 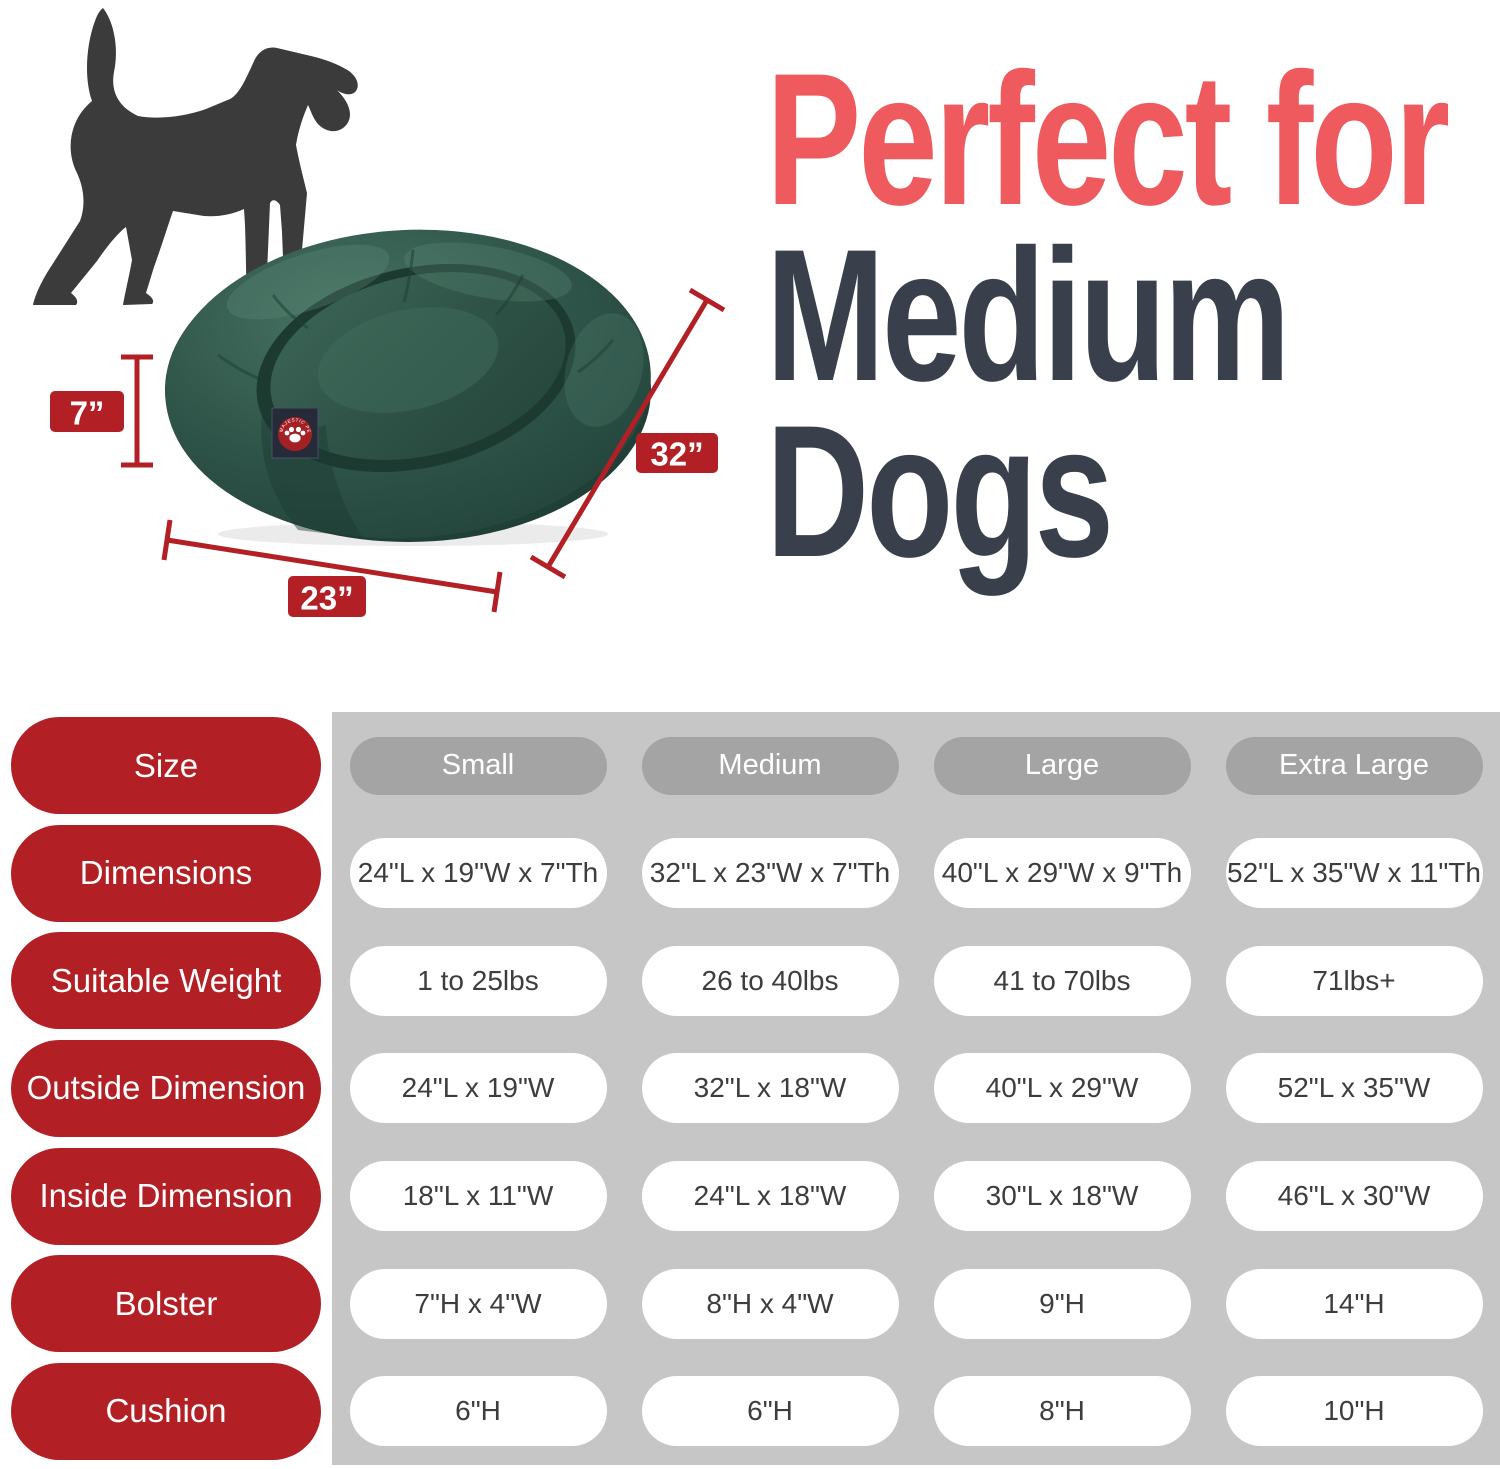 I want to click on dimension-annotations: 7” 23” 32”, so click(x=388, y=452).